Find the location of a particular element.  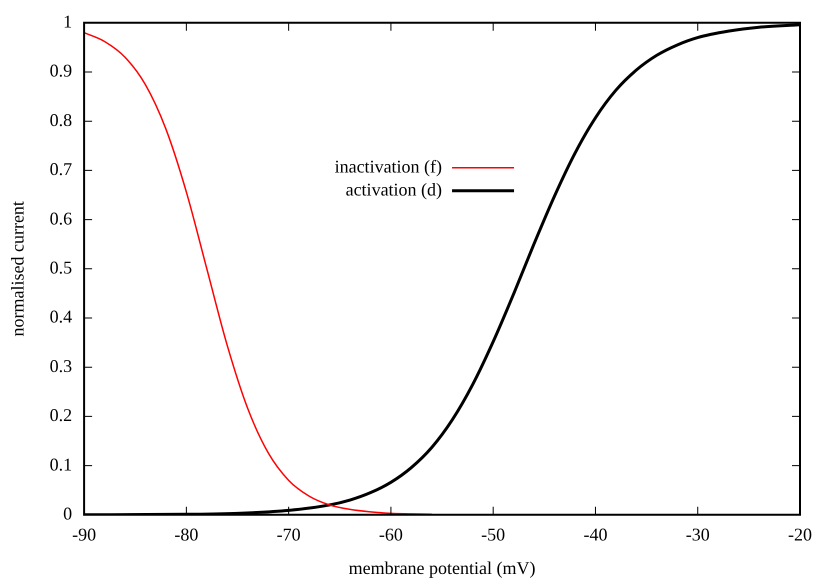

y-tick-label: 0.1 is located at coordinates (61, 464).